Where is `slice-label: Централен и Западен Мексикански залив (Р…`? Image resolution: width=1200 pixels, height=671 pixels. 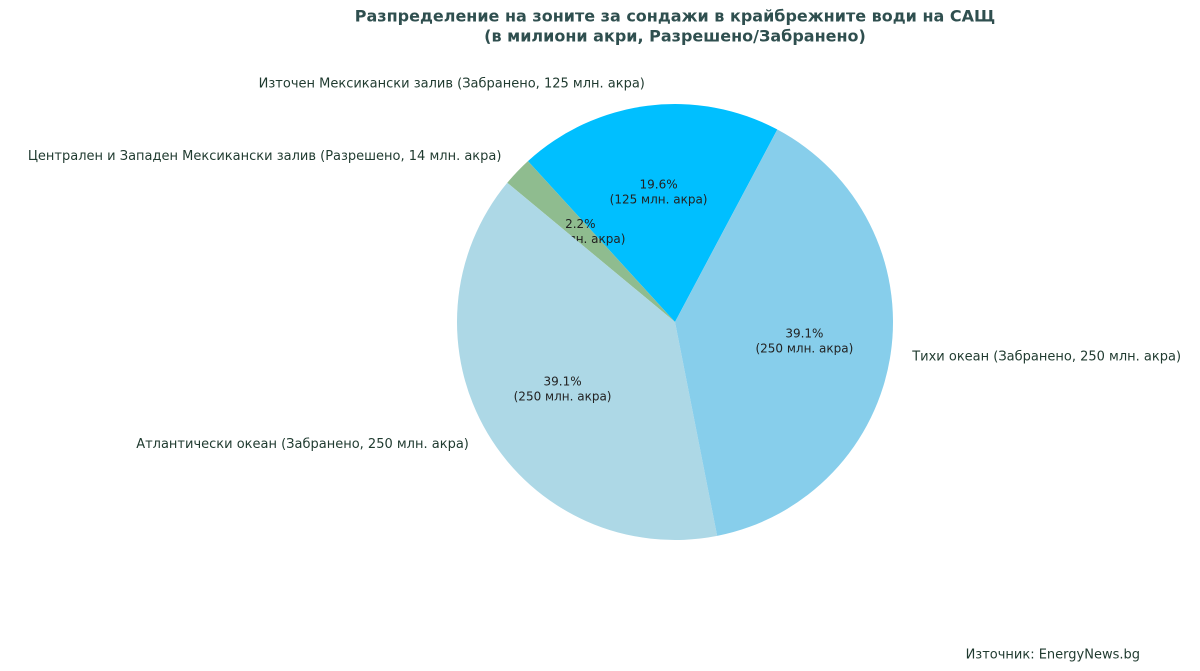 slice-label: Централен и Западен Мексикански залив (Р… is located at coordinates (265, 156).